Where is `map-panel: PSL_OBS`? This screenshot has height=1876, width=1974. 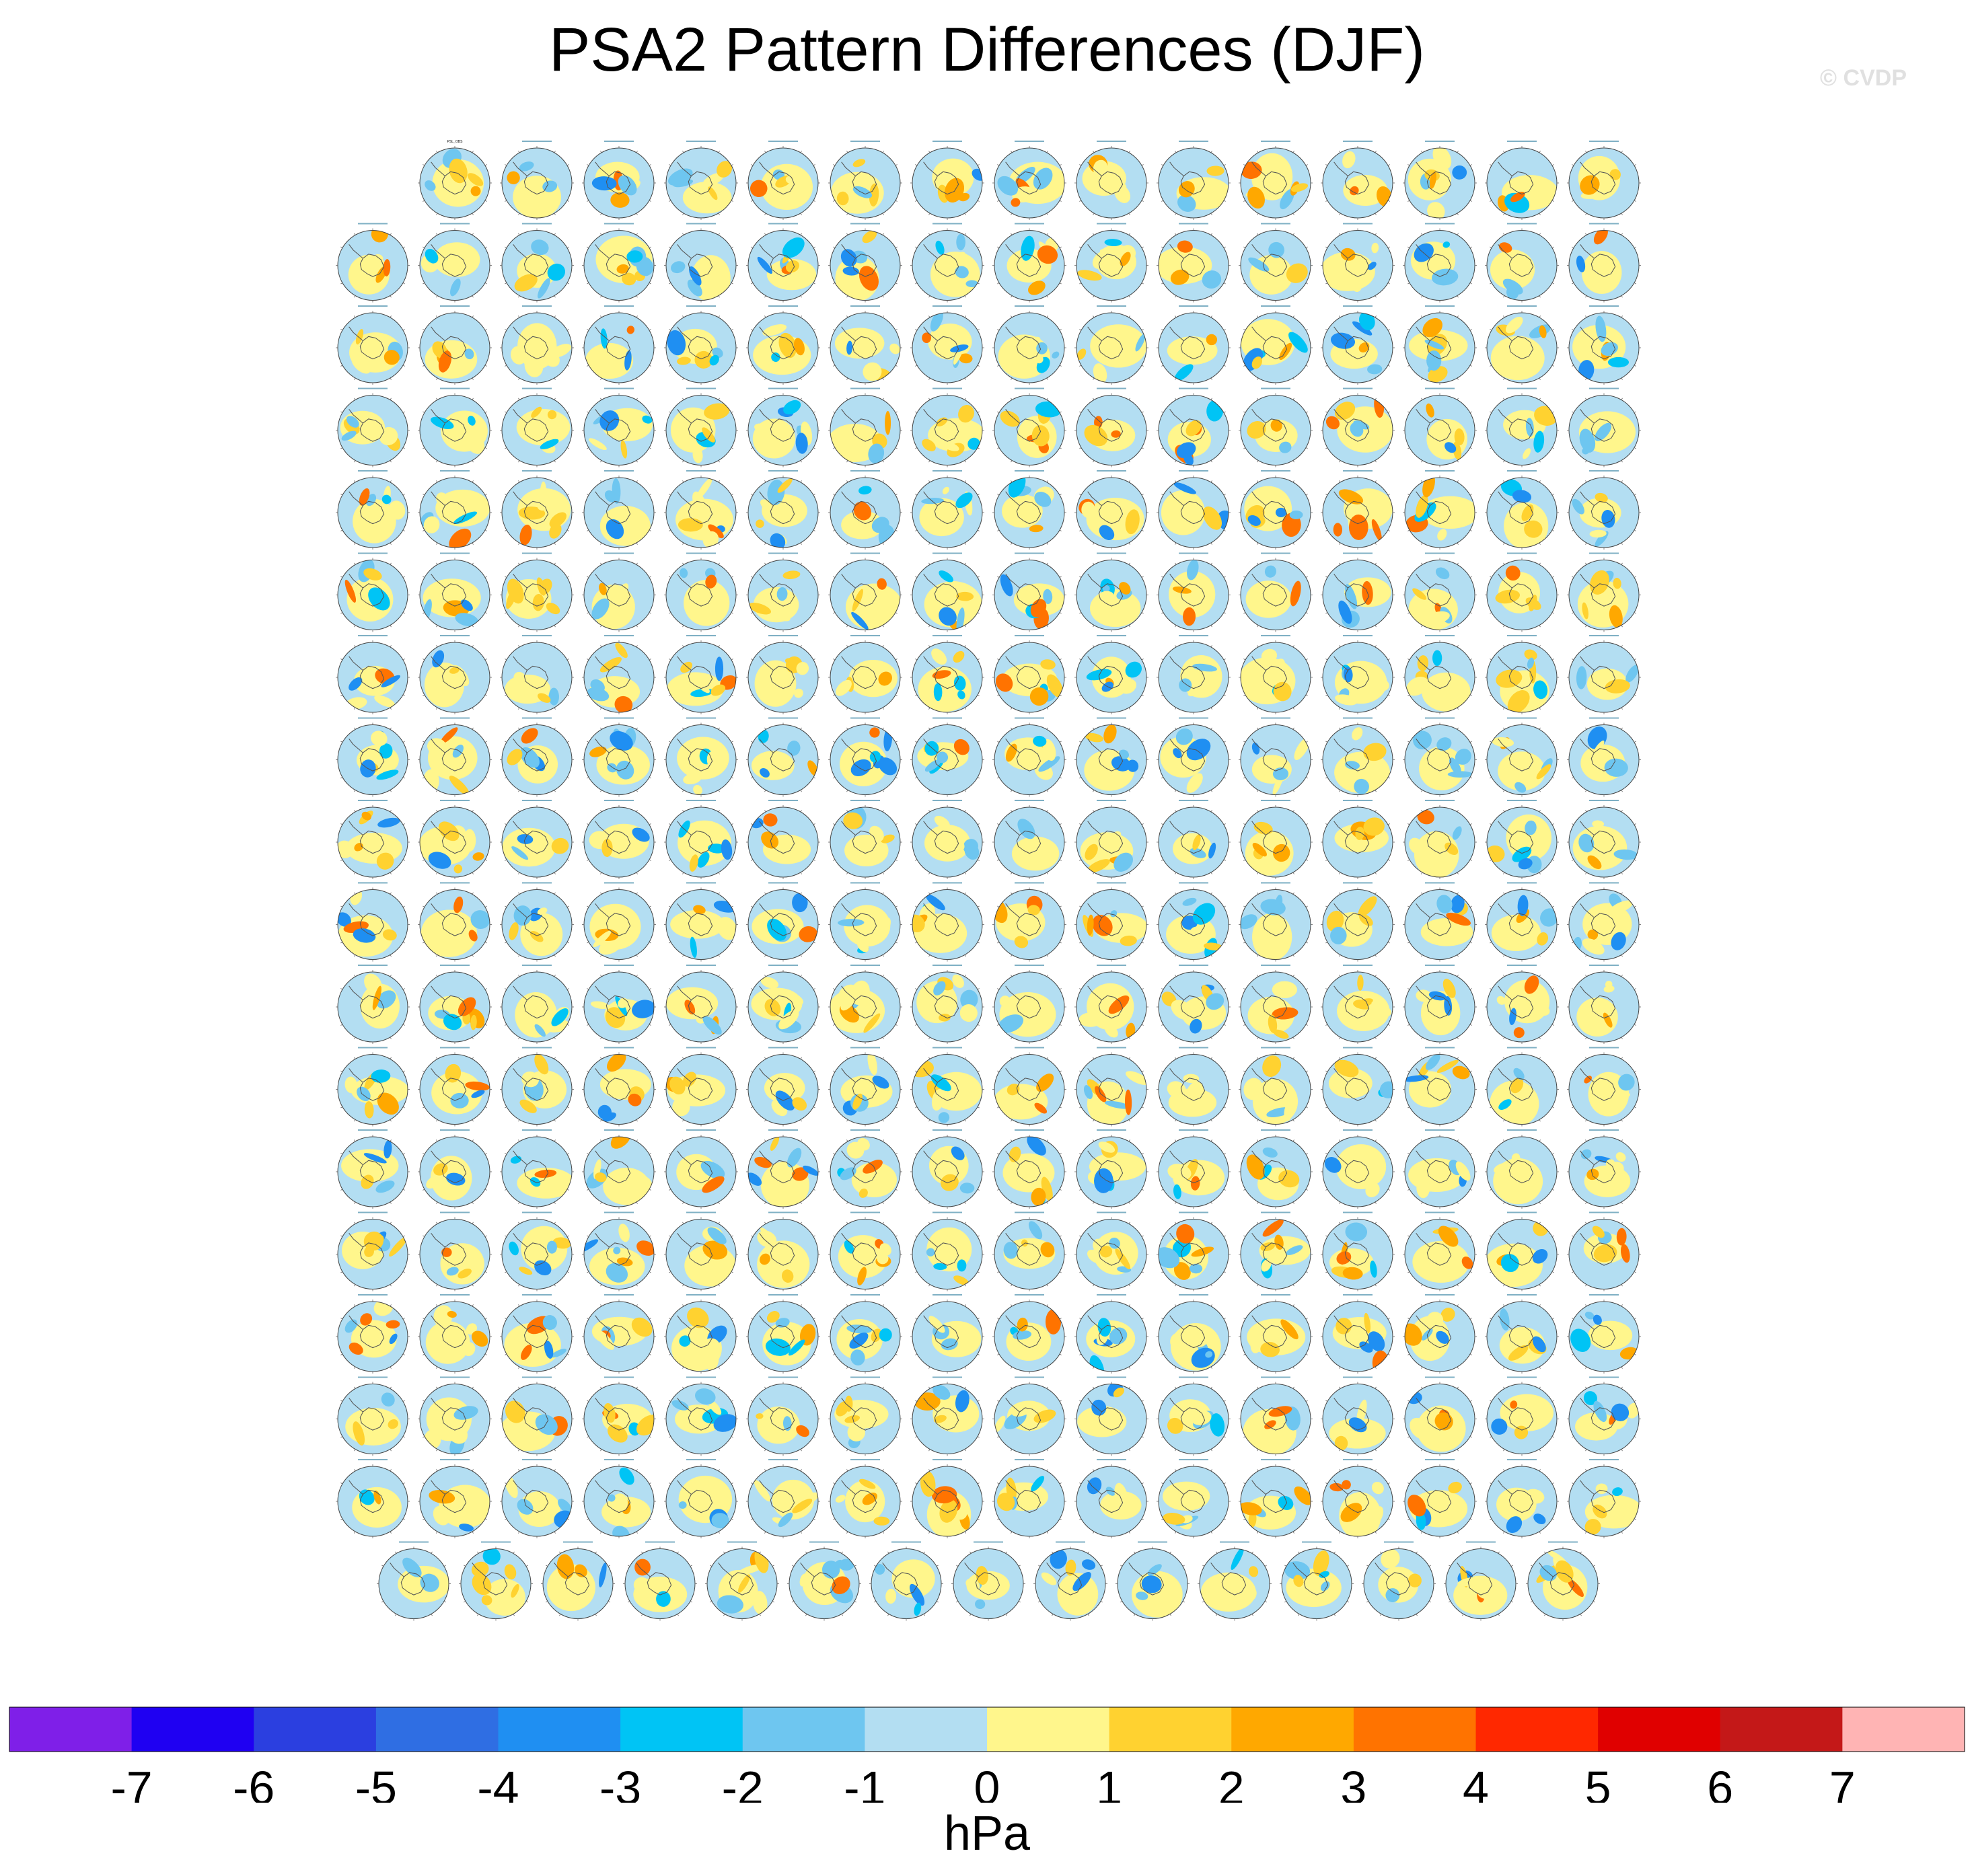
map-panel: PSL_OBS is located at coordinates (455, 180).